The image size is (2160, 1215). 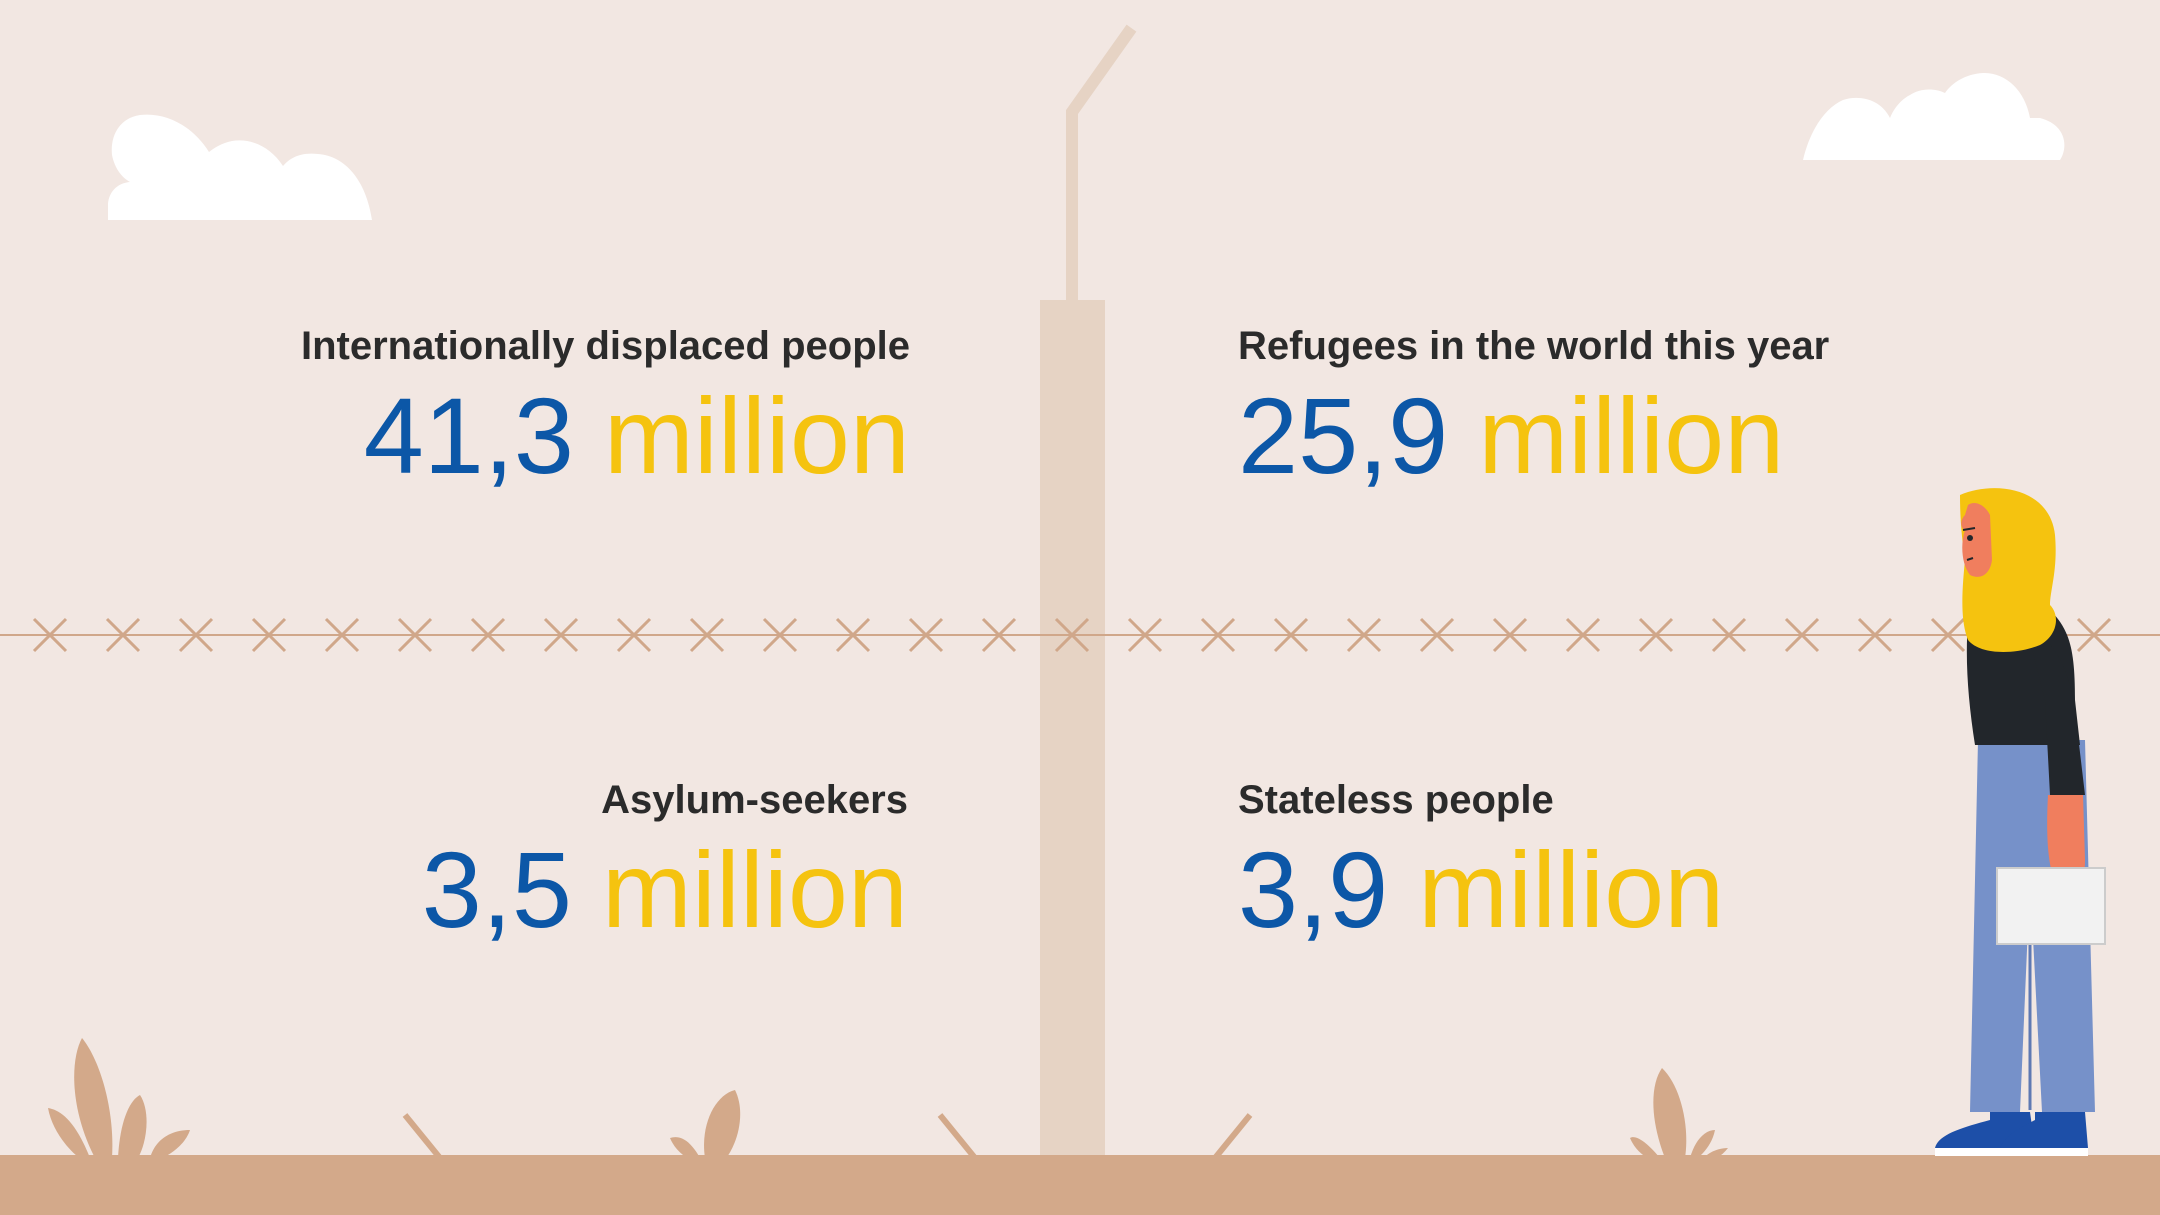 What do you see at coordinates (754, 800) in the screenshot?
I see `stat-label: Asylum-seekers` at bounding box center [754, 800].